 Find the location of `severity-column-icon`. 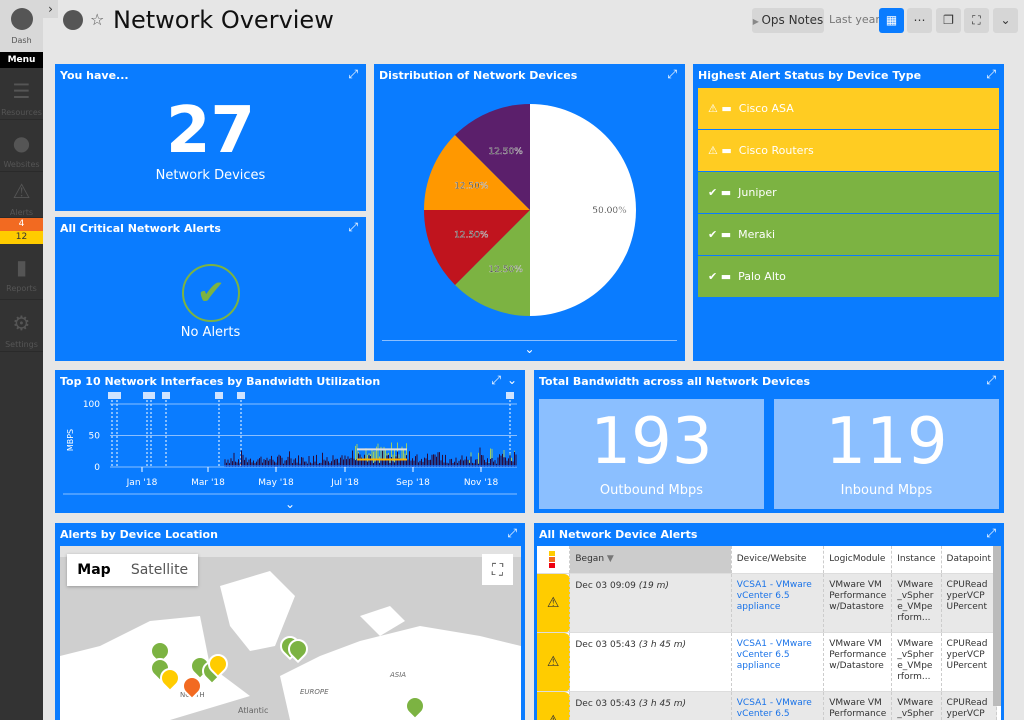

severity-column-icon is located at coordinates (554, 560).